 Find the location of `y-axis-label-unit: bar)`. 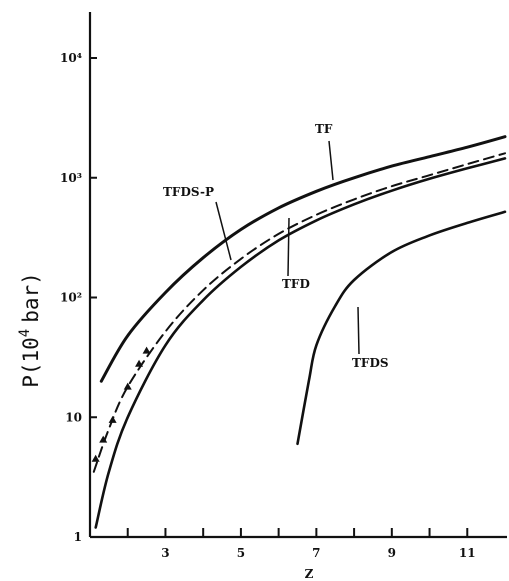

y-axis-label-unit: bar) is located at coordinates (31, 297).